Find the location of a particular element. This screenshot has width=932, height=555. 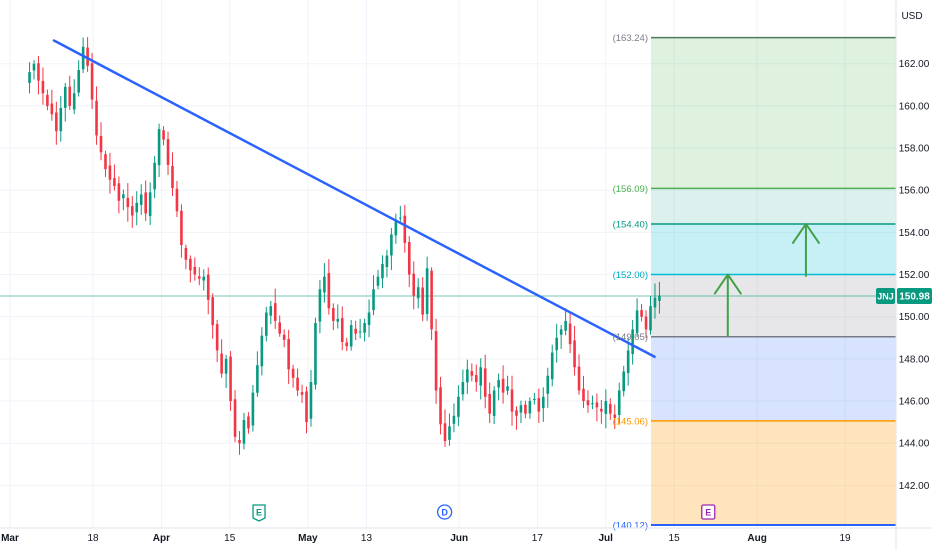

currency-label: USD is located at coordinates (911, 16).